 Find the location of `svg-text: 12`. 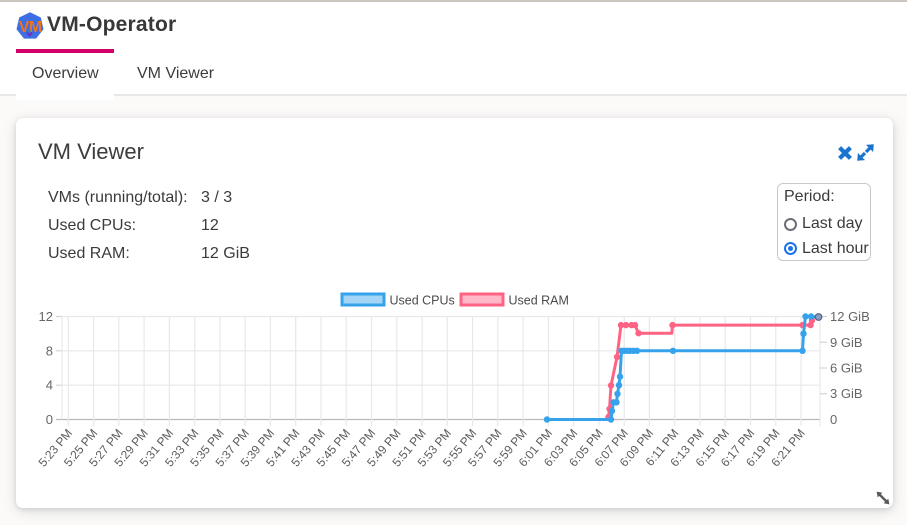

svg-text: 12 is located at coordinates (46, 316).